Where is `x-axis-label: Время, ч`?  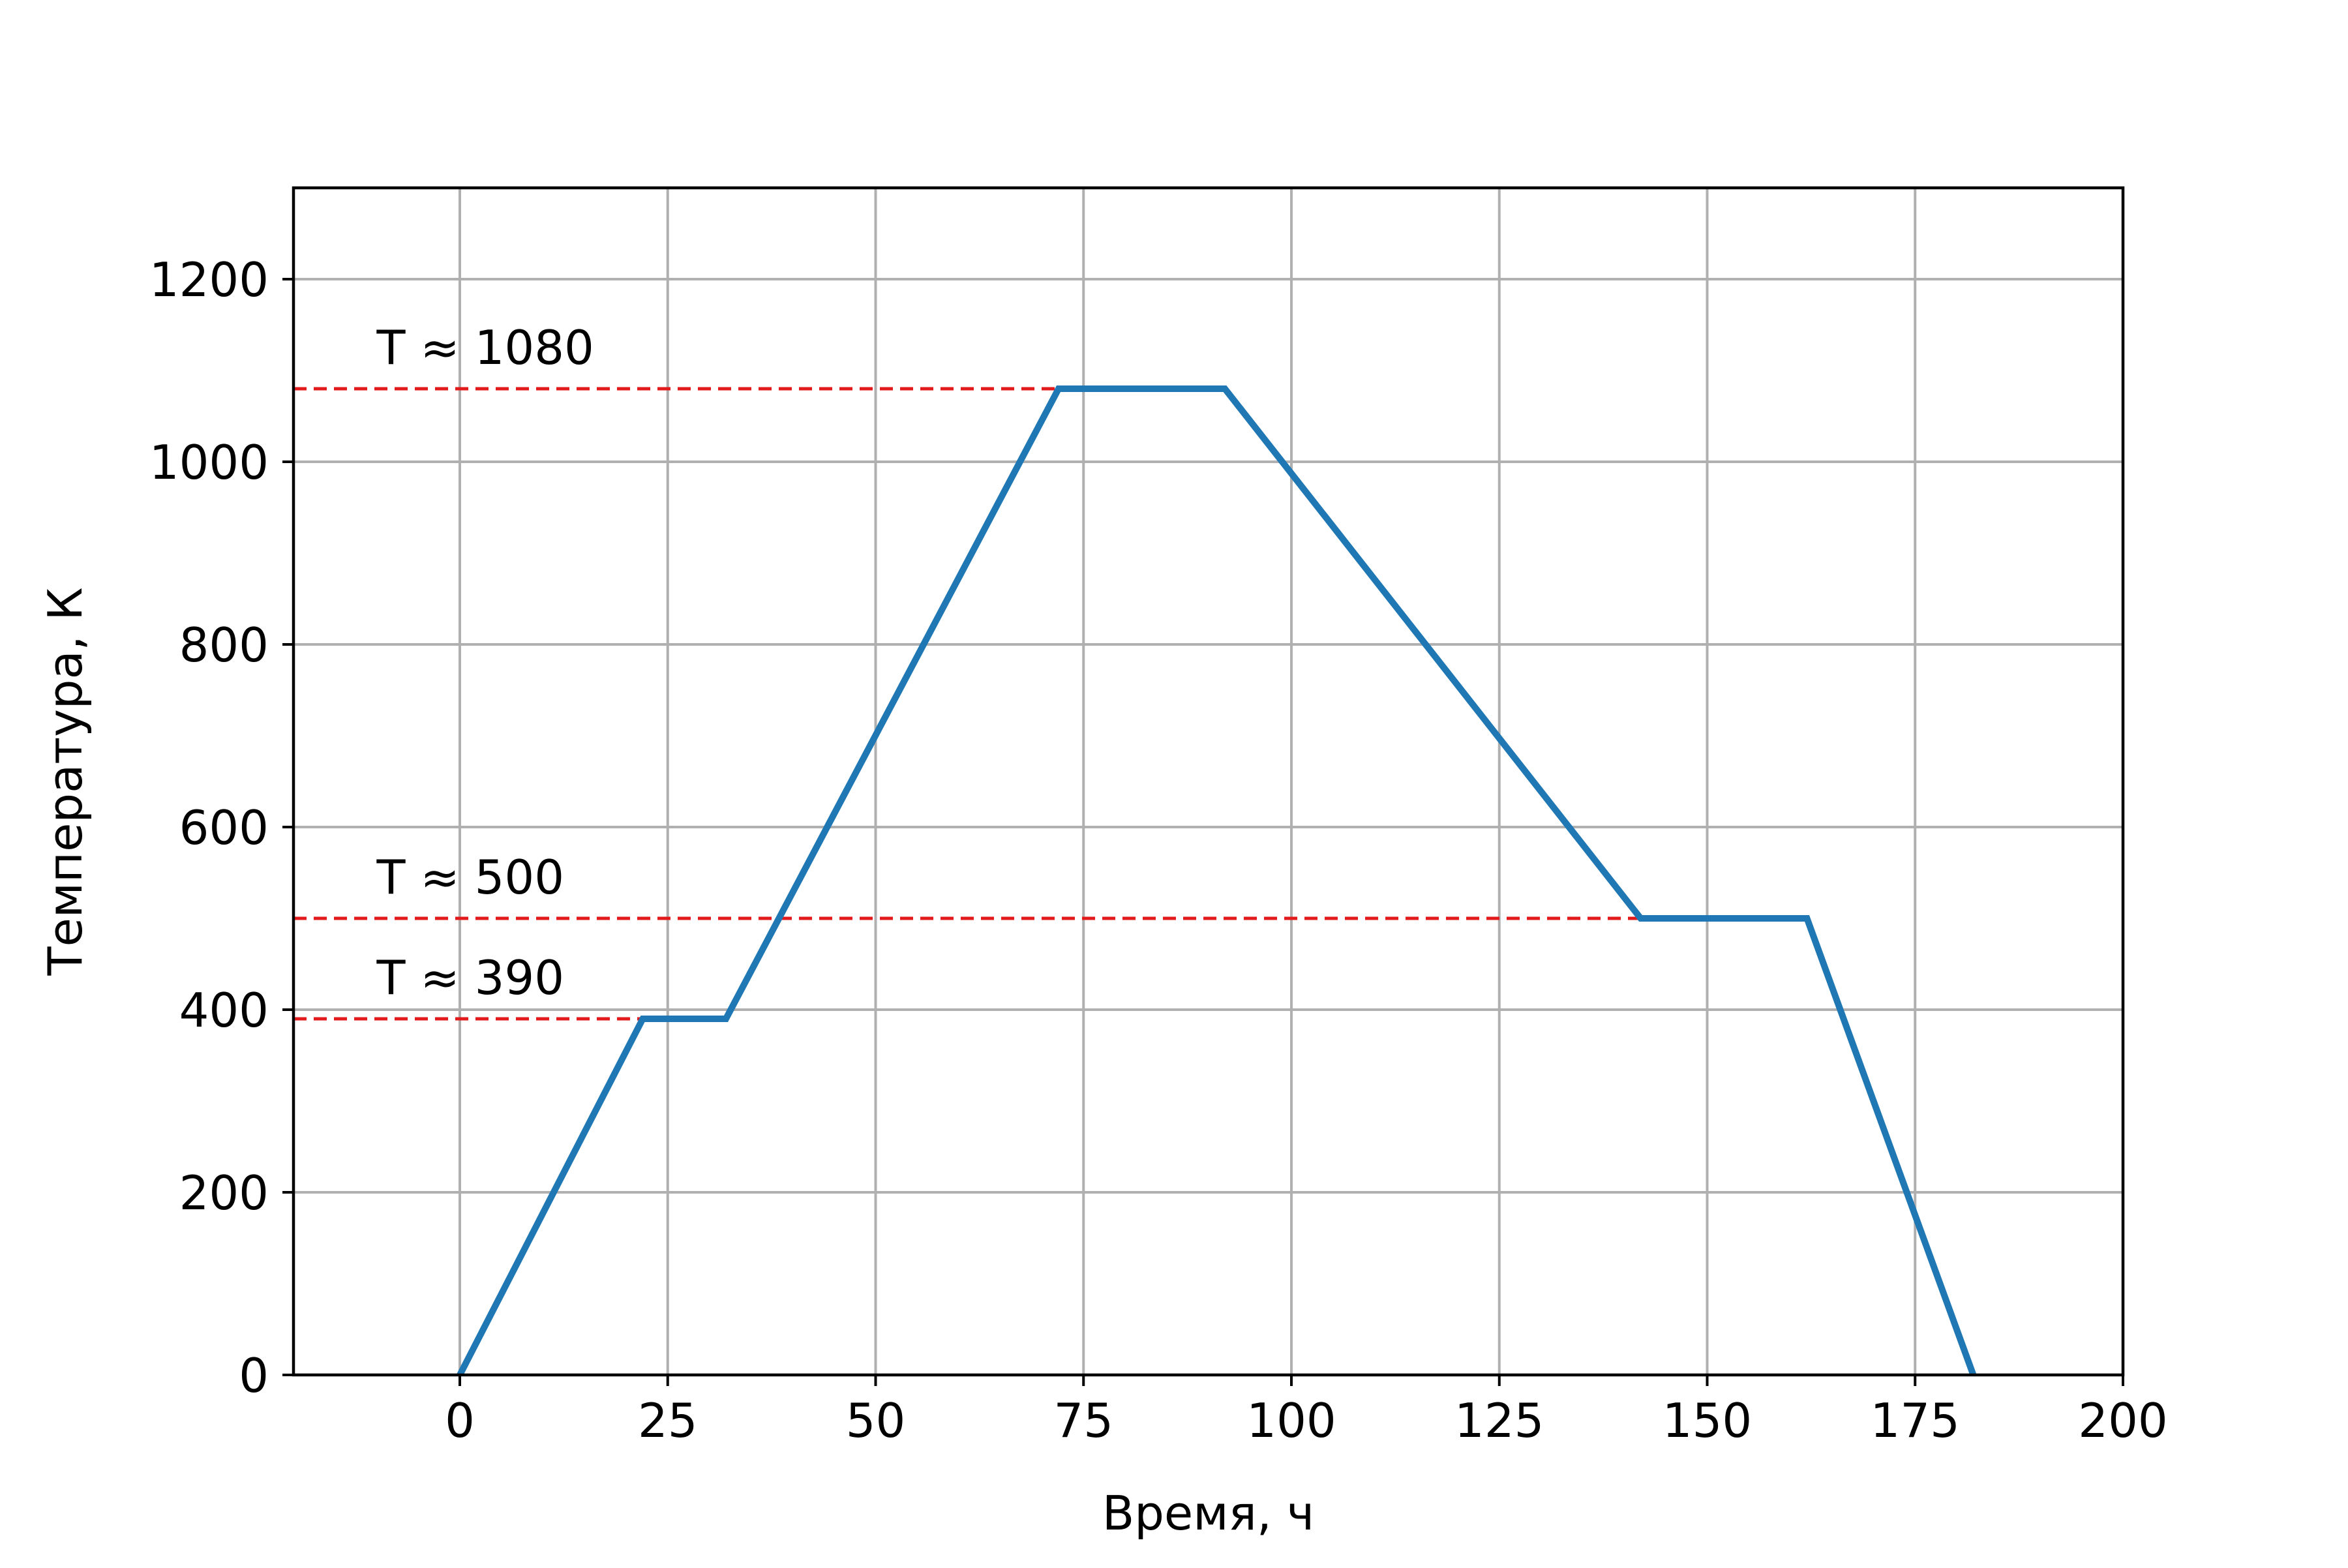
x-axis-label: Время, ч is located at coordinates (1208, 1513).